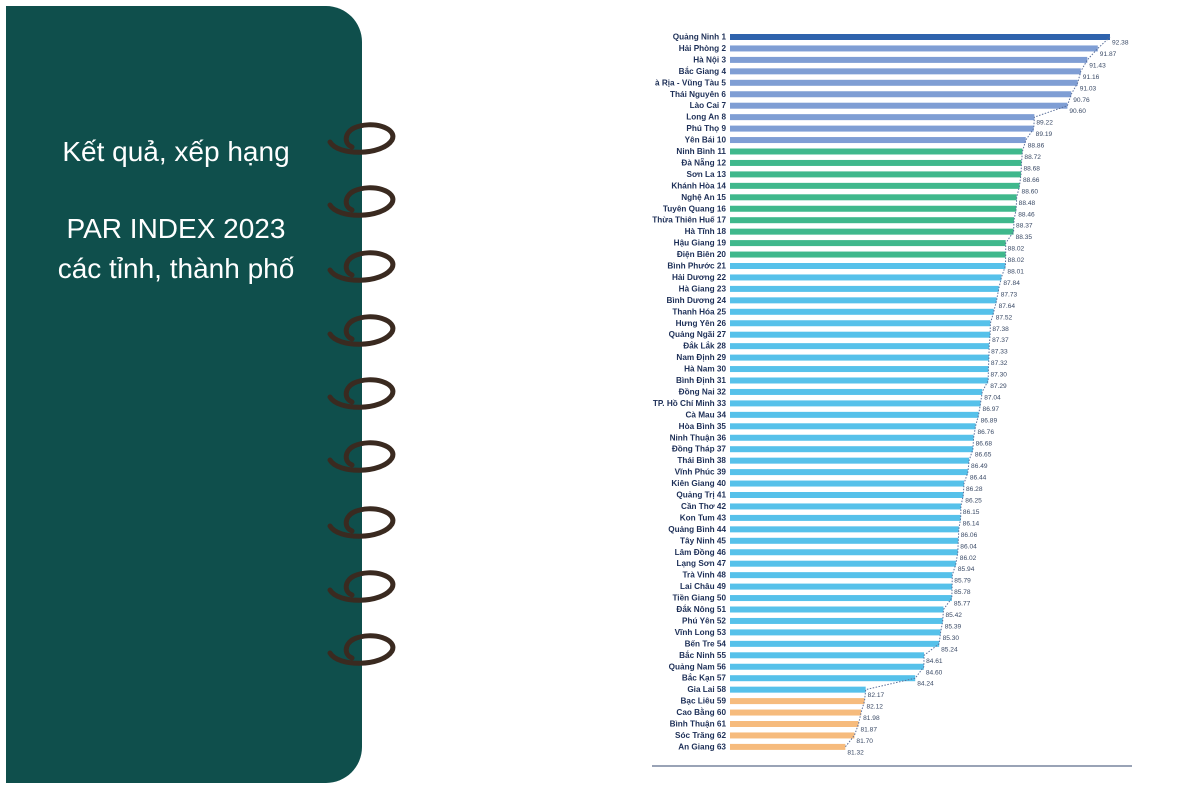 This screenshot has width=1200, height=787. Describe the element at coordinates (1026, 214) in the screenshot. I see `value-label: 88.46` at that location.